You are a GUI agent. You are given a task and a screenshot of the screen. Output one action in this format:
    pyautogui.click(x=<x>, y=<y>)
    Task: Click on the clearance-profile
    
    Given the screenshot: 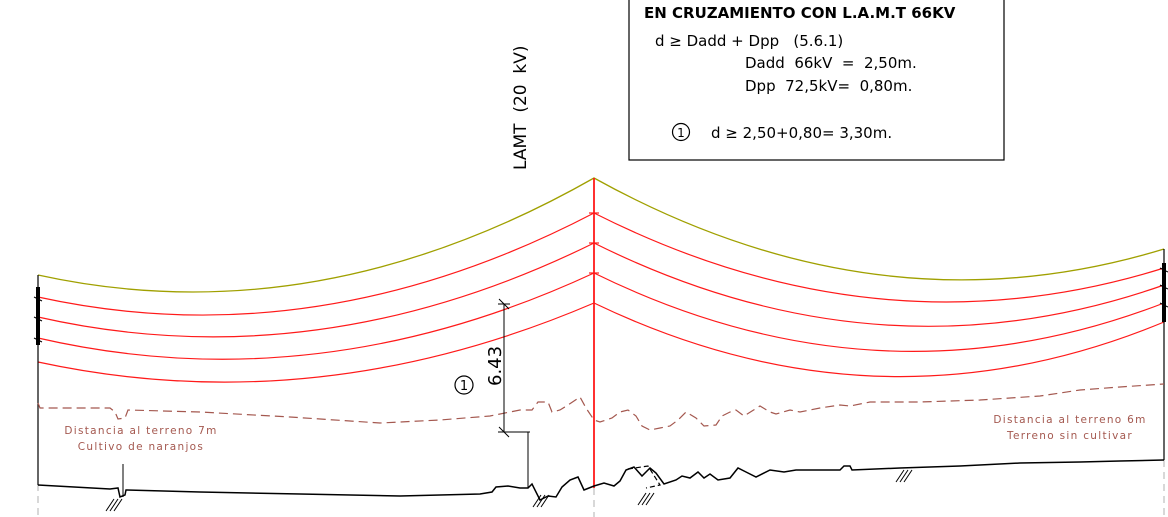 What is the action you would take?
    pyautogui.click(x=601, y=407)
    